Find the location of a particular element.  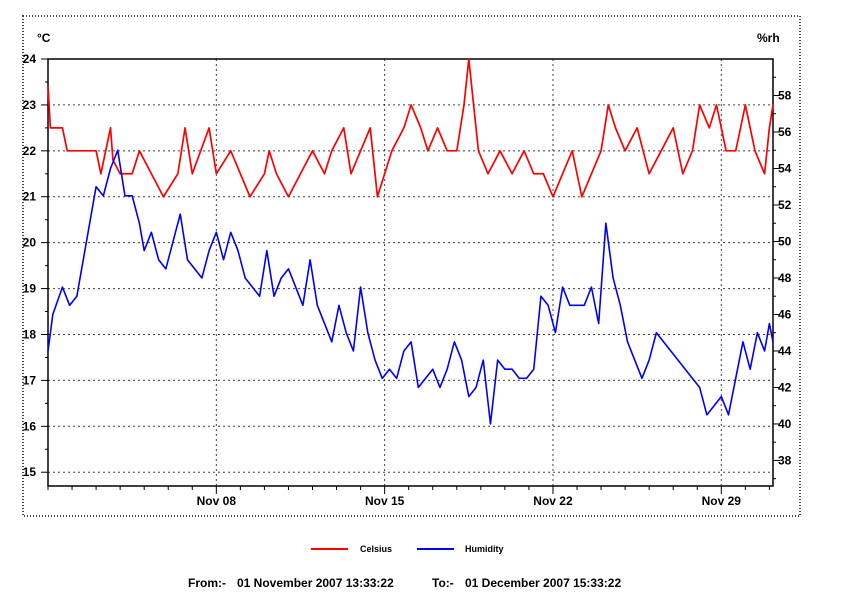

left-axis-tick-label: 16 is located at coordinates (30, 426).